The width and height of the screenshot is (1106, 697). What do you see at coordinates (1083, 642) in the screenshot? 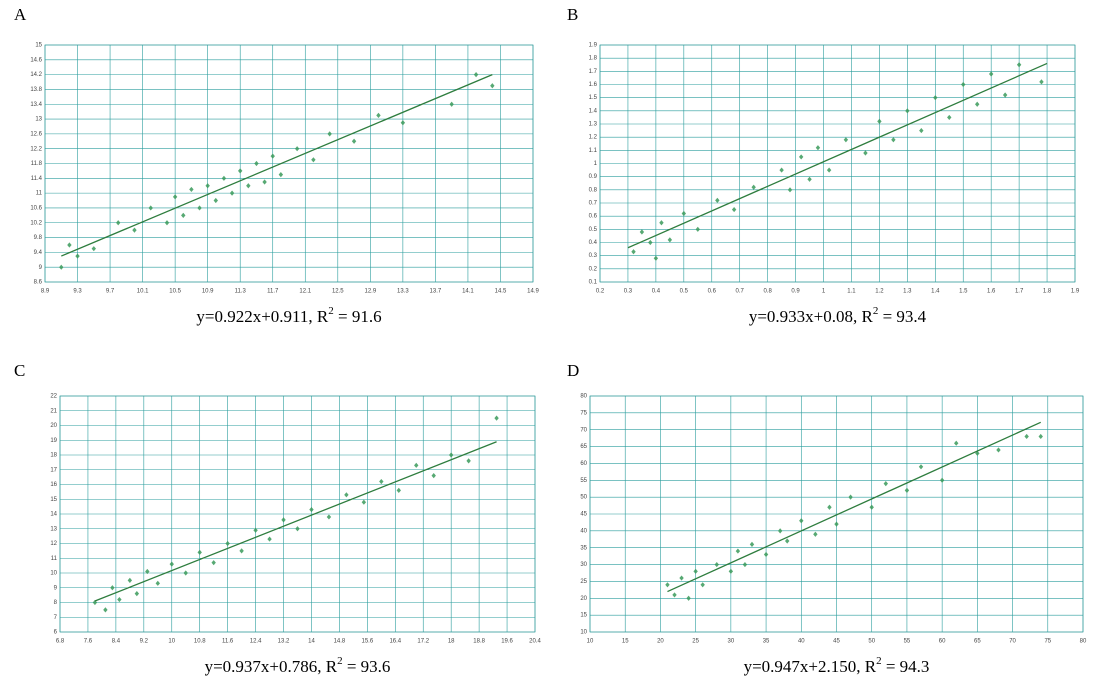
I see `x-tick-label: 80` at bounding box center [1083, 642].